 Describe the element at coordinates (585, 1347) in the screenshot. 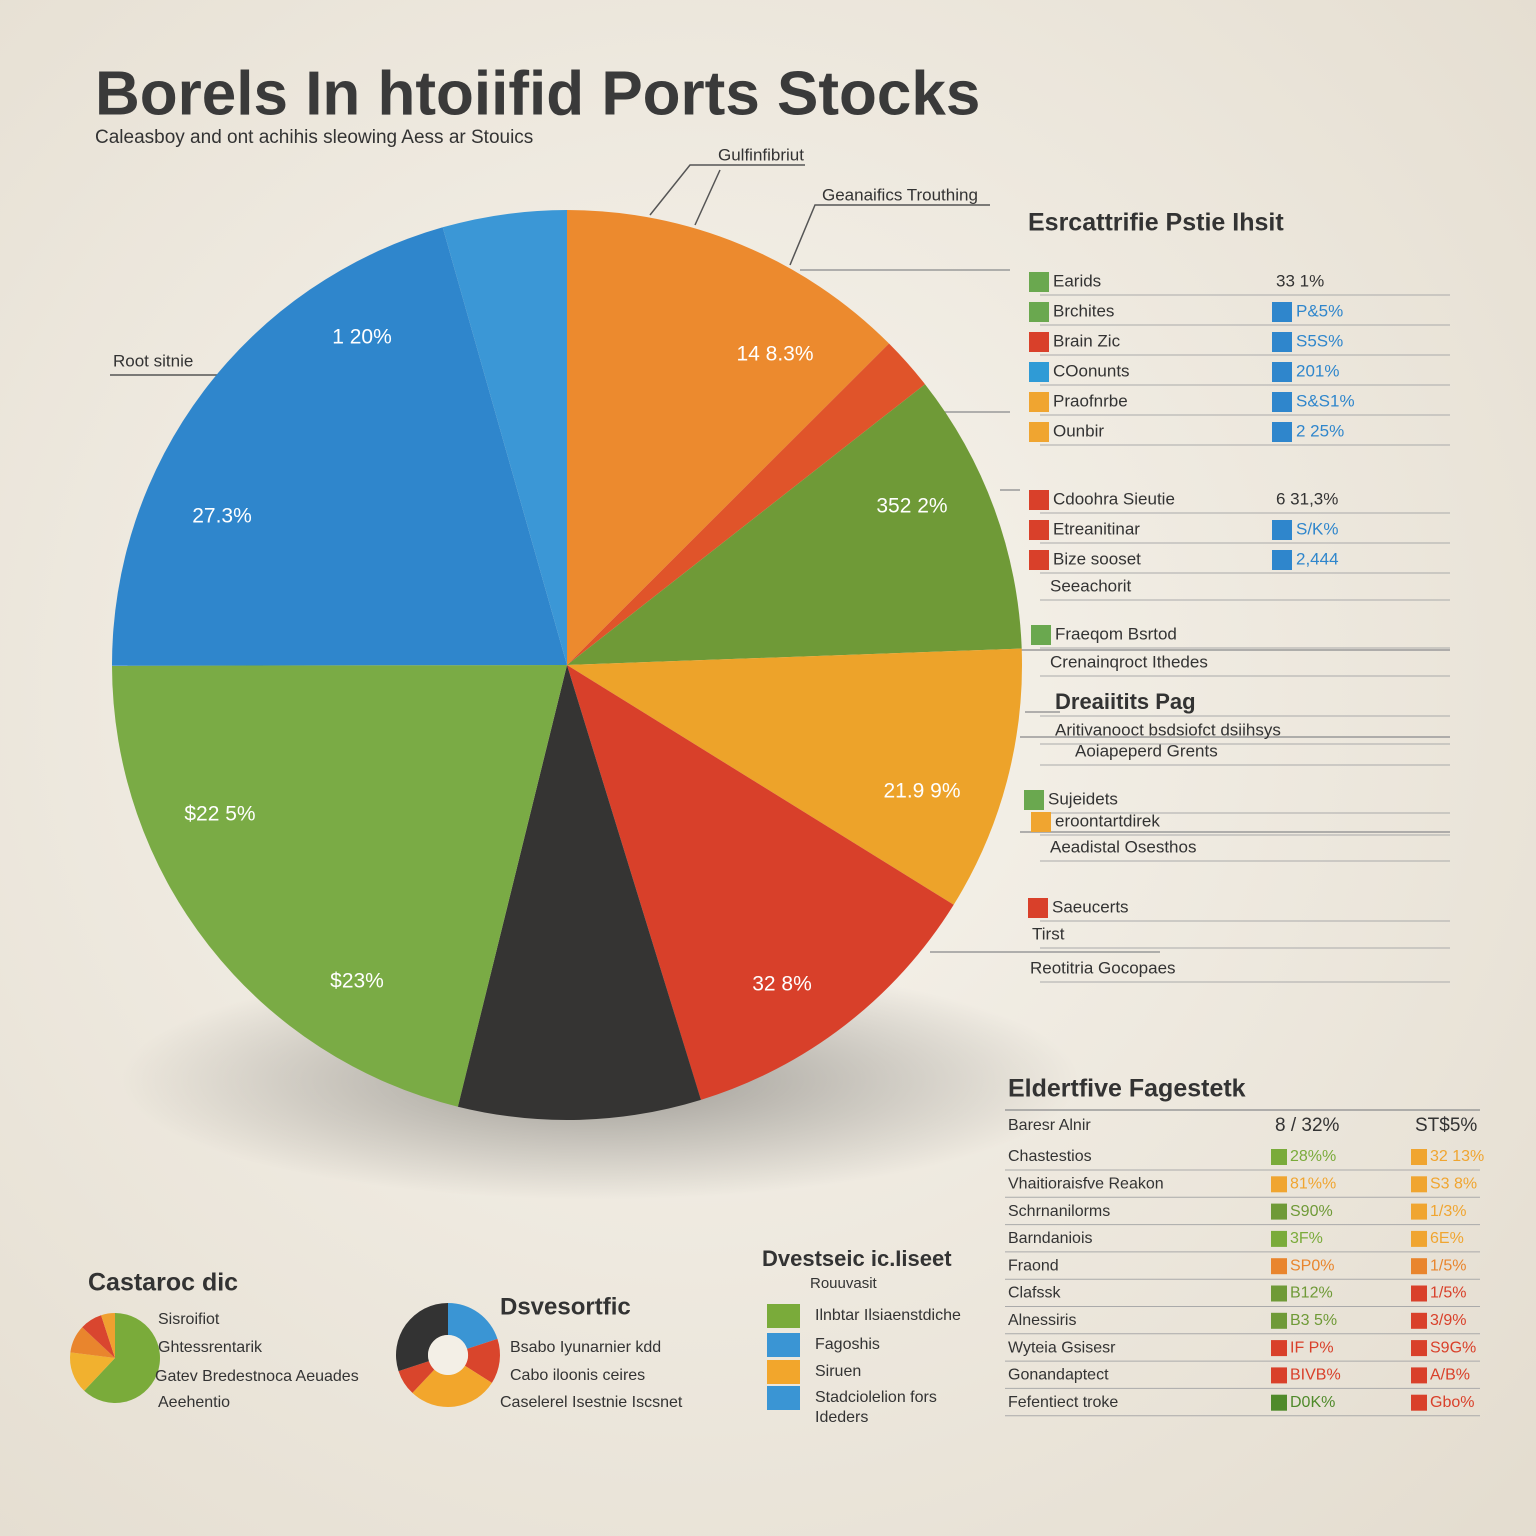

I see `slice-annotation: Bsabo Iyunarnier kdd` at that location.